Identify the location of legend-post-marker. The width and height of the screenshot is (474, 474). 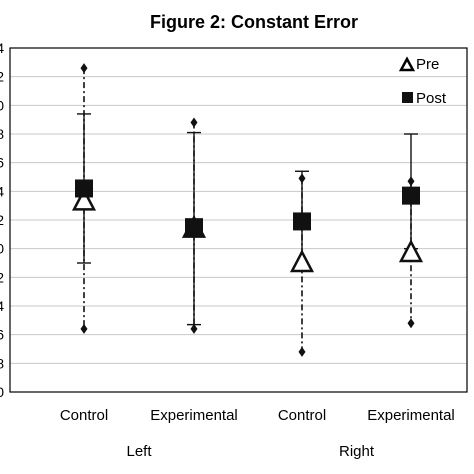
(407, 97).